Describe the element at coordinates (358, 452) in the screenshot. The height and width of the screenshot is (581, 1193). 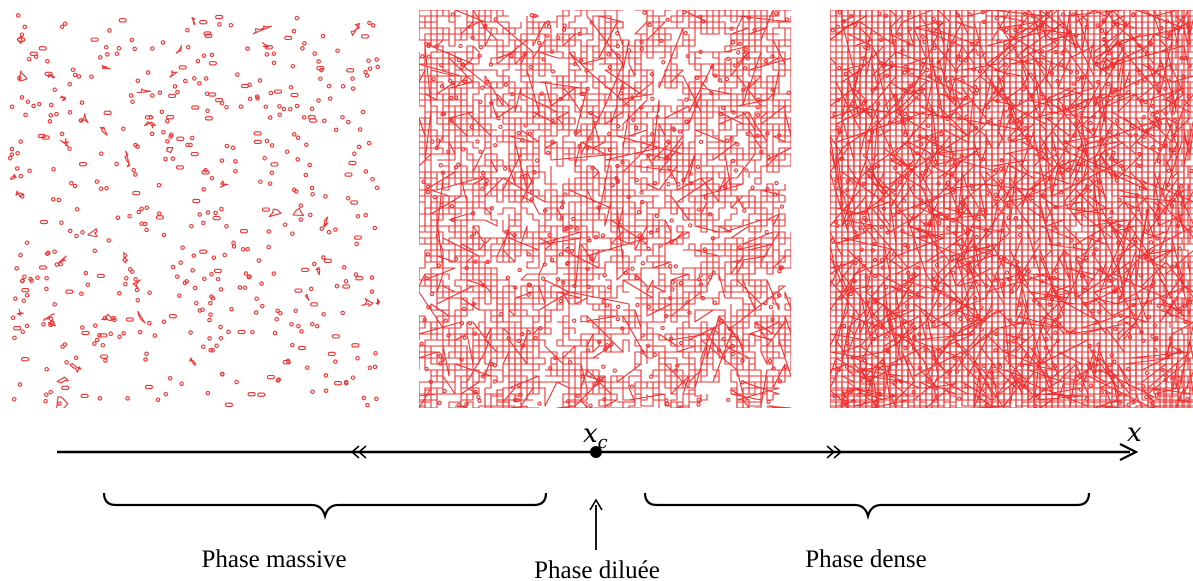
I see `flow-left-icon` at that location.